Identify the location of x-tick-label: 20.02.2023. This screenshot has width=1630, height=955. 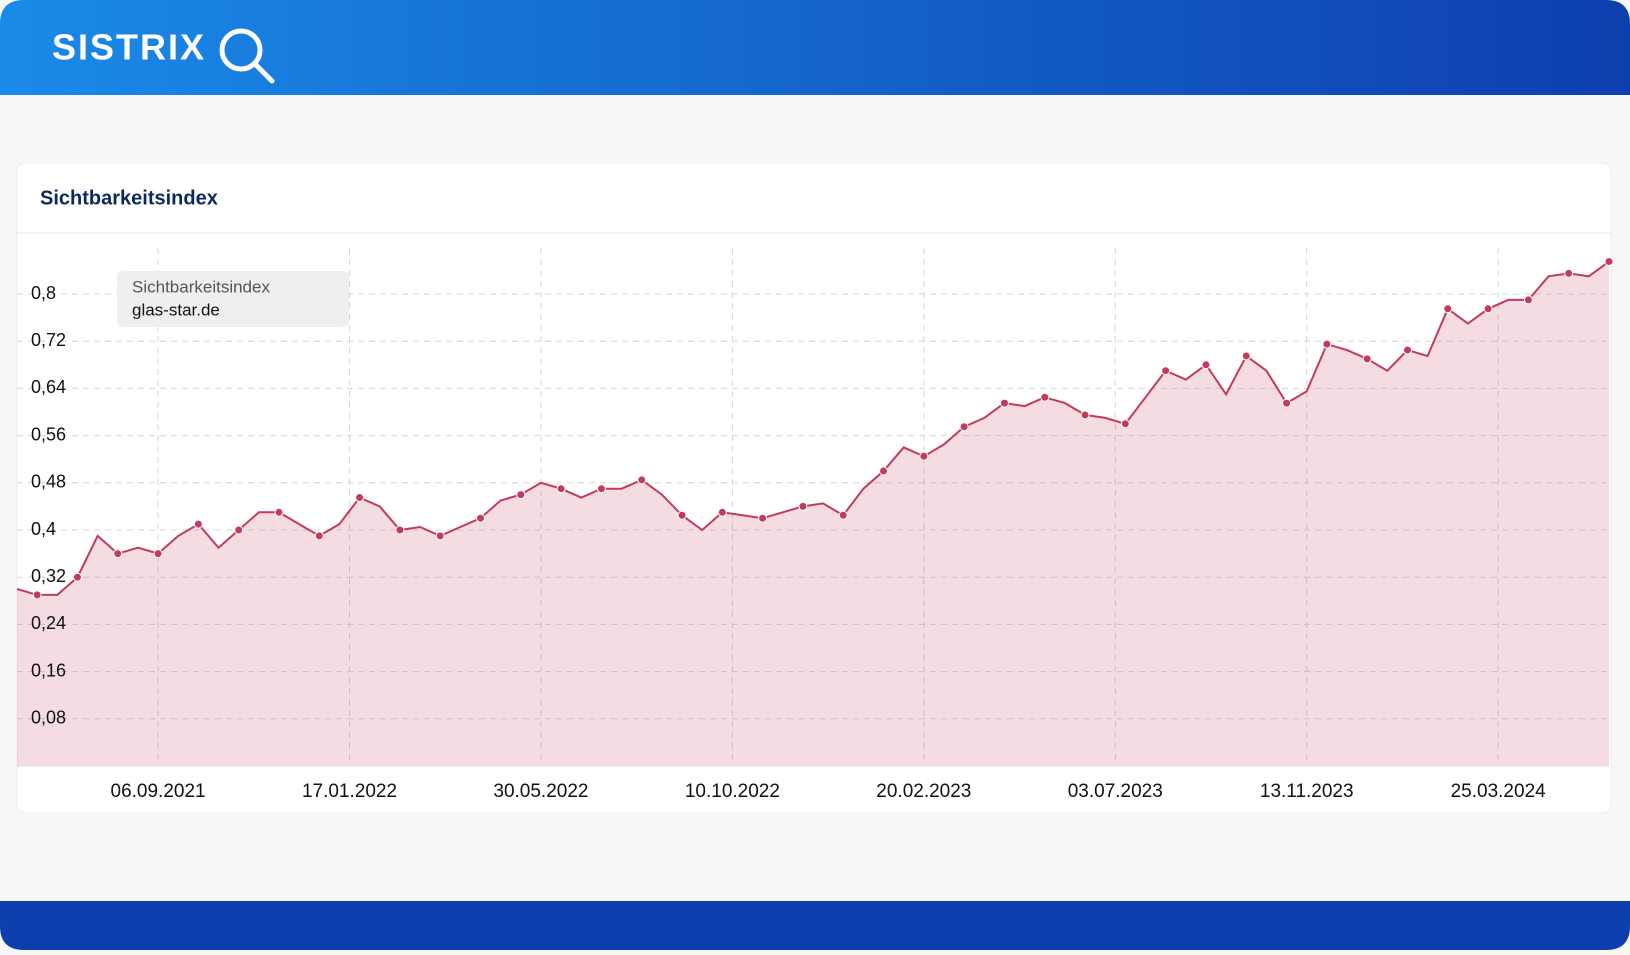
(923, 791).